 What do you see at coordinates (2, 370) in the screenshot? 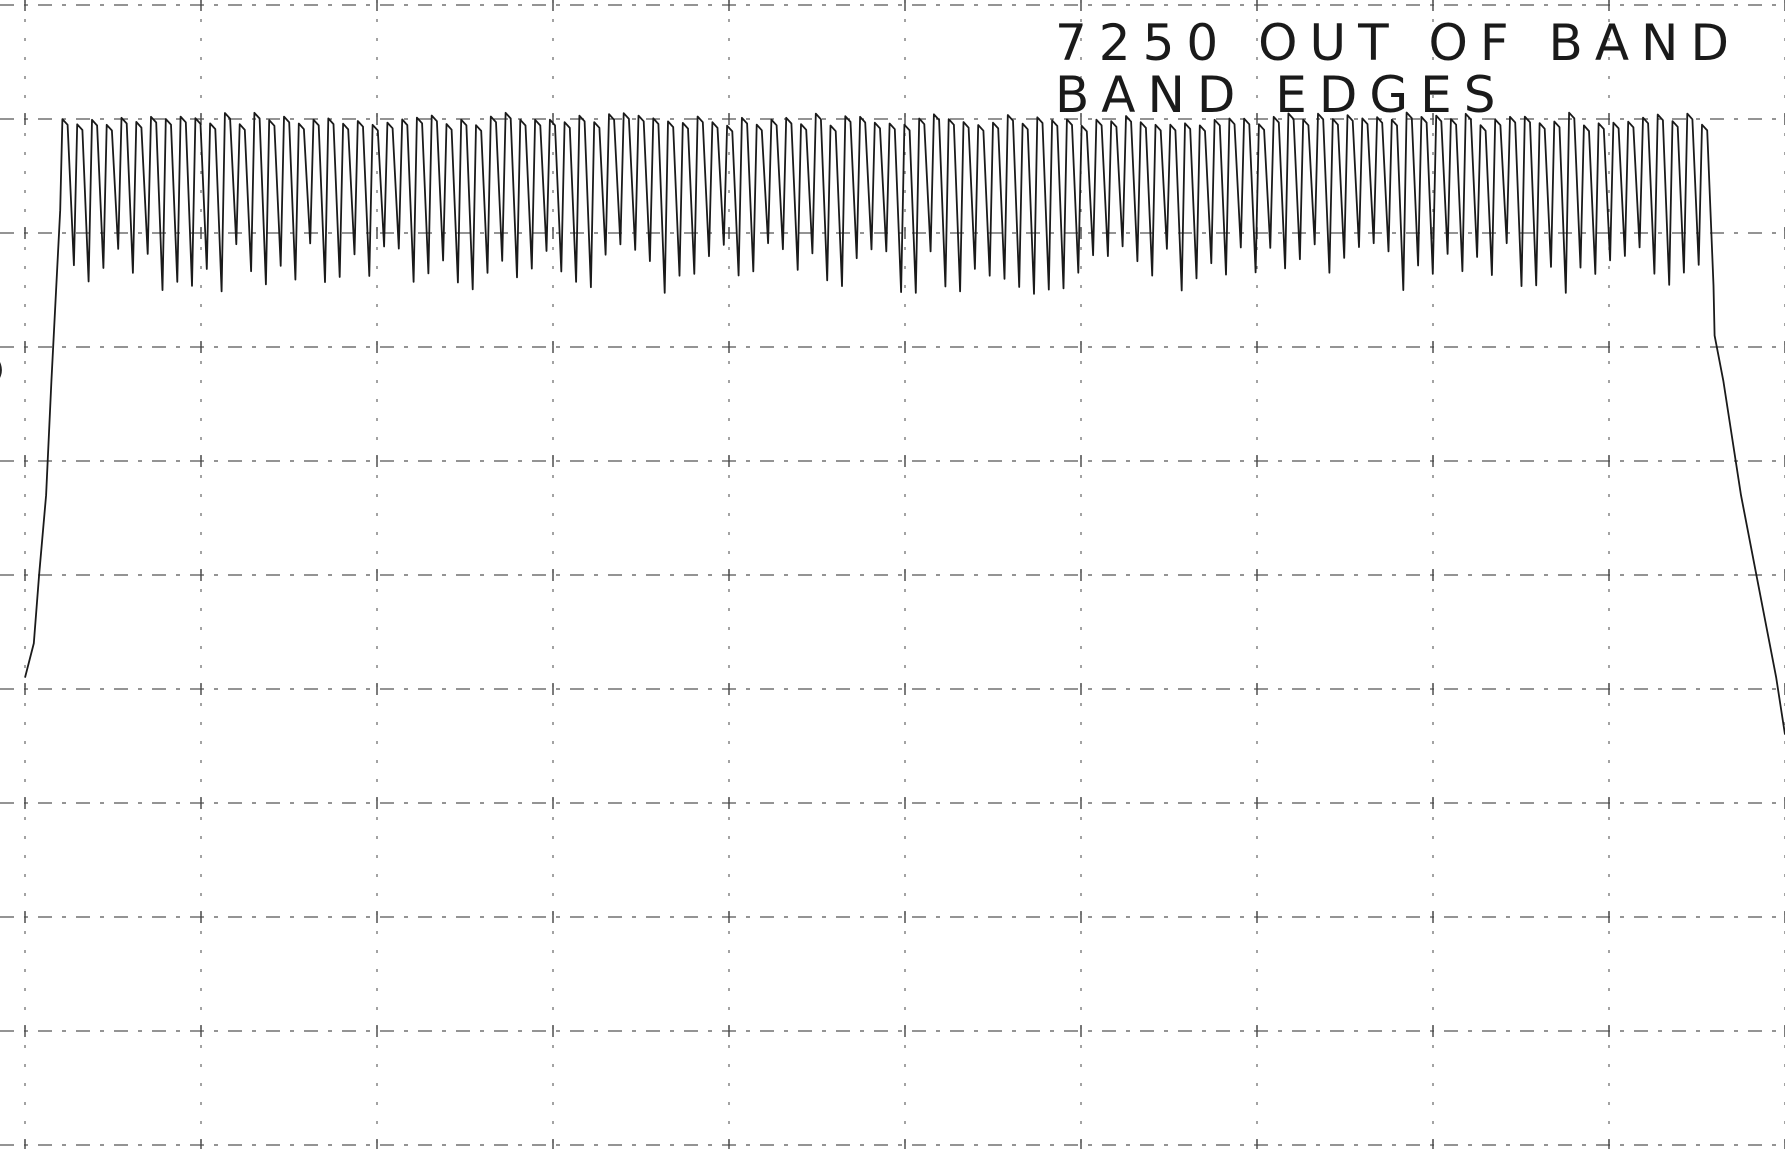
I see `edge-mark: )` at bounding box center [2, 370].